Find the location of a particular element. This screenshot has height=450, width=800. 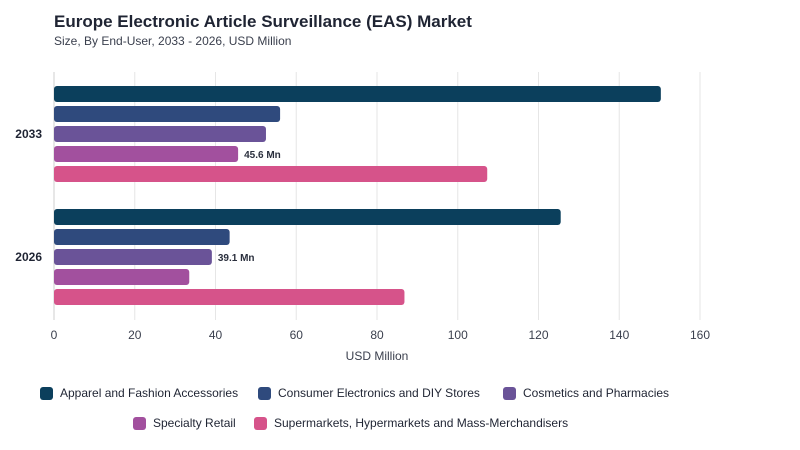

legend-label: Specialty Retail is located at coordinates (194, 423).